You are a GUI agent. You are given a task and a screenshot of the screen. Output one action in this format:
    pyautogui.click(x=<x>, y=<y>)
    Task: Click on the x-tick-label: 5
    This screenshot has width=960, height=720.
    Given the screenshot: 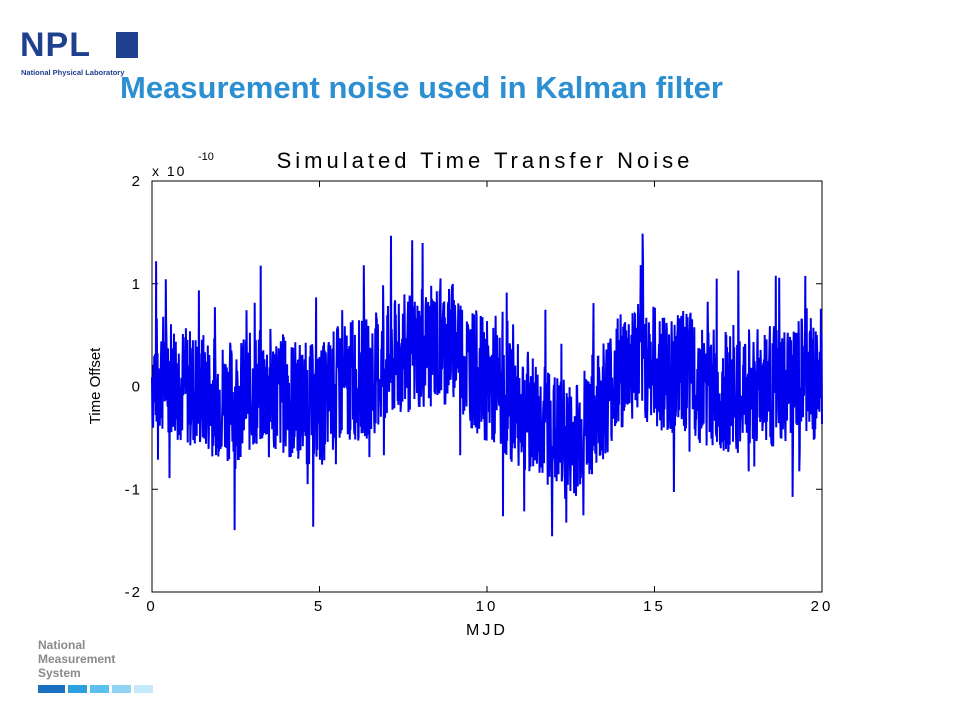 What is the action you would take?
    pyautogui.click(x=319, y=606)
    